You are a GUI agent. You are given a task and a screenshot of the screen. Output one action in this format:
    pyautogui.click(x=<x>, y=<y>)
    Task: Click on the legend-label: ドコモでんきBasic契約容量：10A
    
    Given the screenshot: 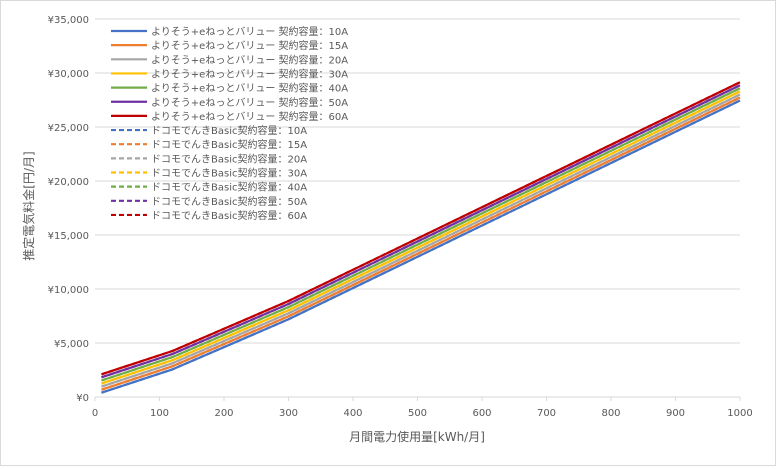 What is the action you would take?
    pyautogui.click(x=229, y=130)
    